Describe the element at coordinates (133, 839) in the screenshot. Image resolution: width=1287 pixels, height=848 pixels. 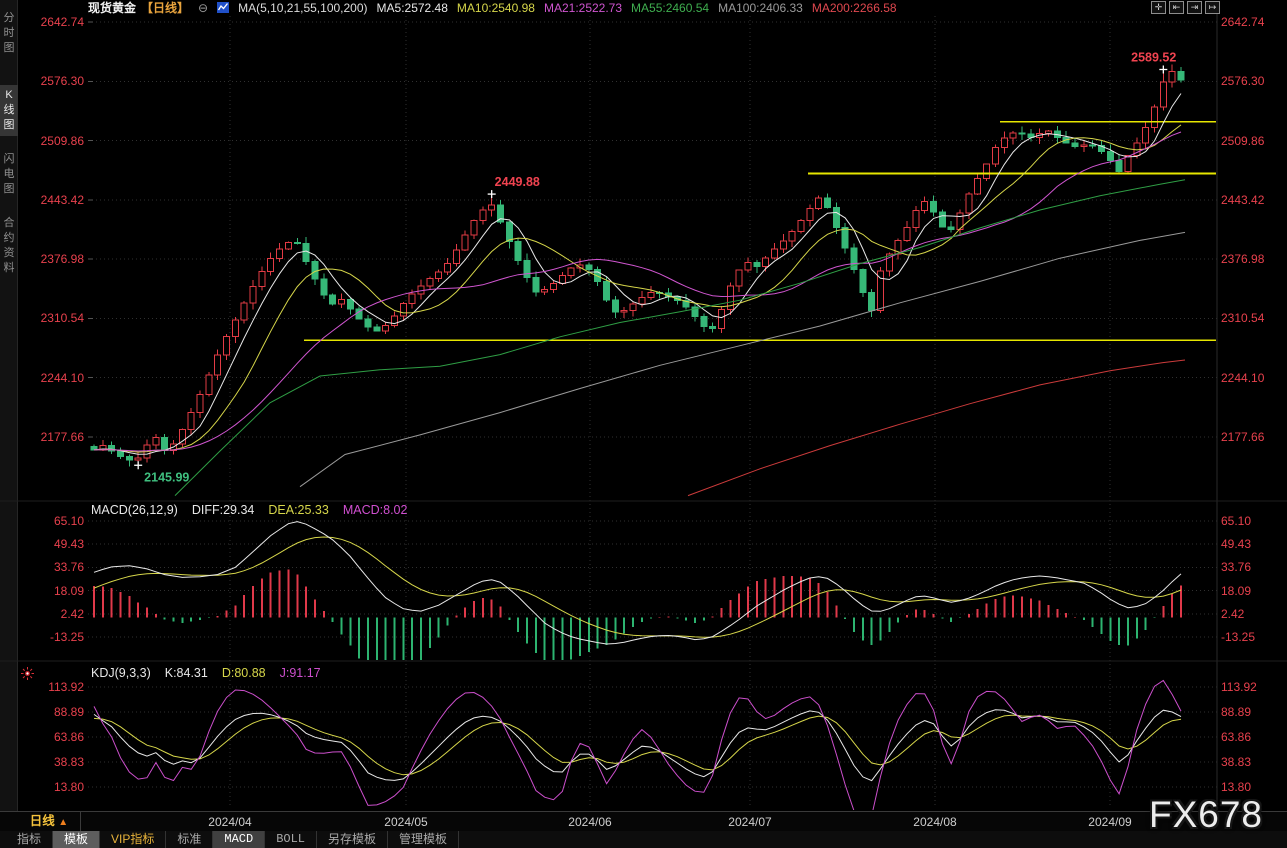
I see `toolbar-tab-3: VIP指标` at that location.